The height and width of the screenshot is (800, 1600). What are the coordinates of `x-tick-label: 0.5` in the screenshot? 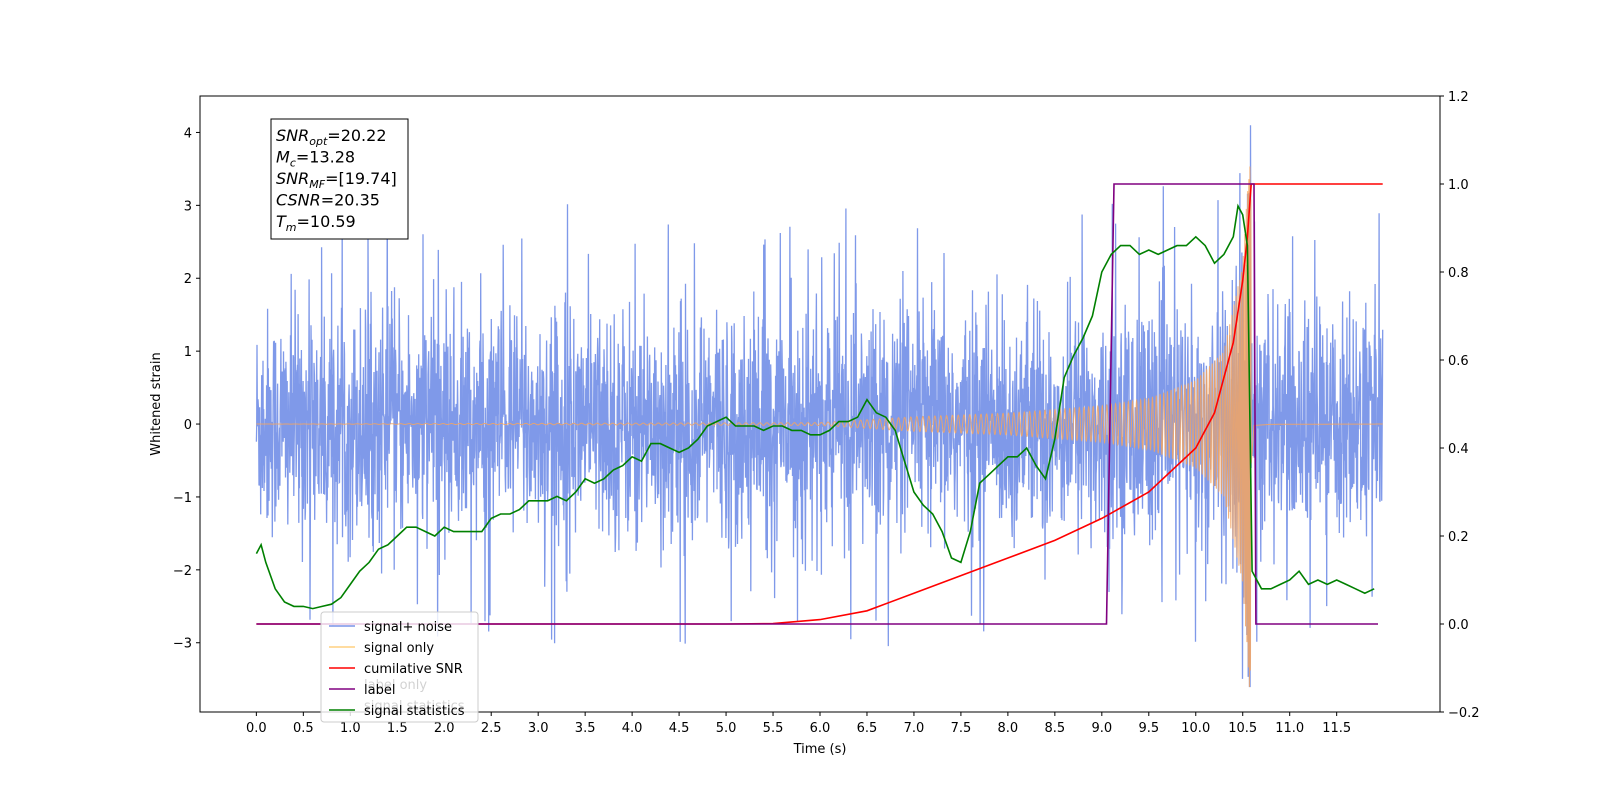 It's located at (303, 728).